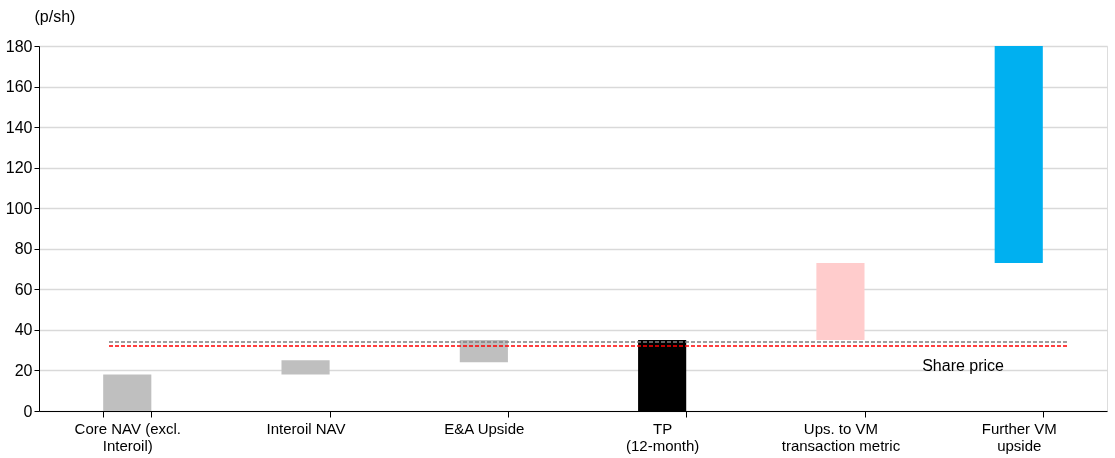  I want to click on x-tick-label: TP (12-month), so click(662, 436).